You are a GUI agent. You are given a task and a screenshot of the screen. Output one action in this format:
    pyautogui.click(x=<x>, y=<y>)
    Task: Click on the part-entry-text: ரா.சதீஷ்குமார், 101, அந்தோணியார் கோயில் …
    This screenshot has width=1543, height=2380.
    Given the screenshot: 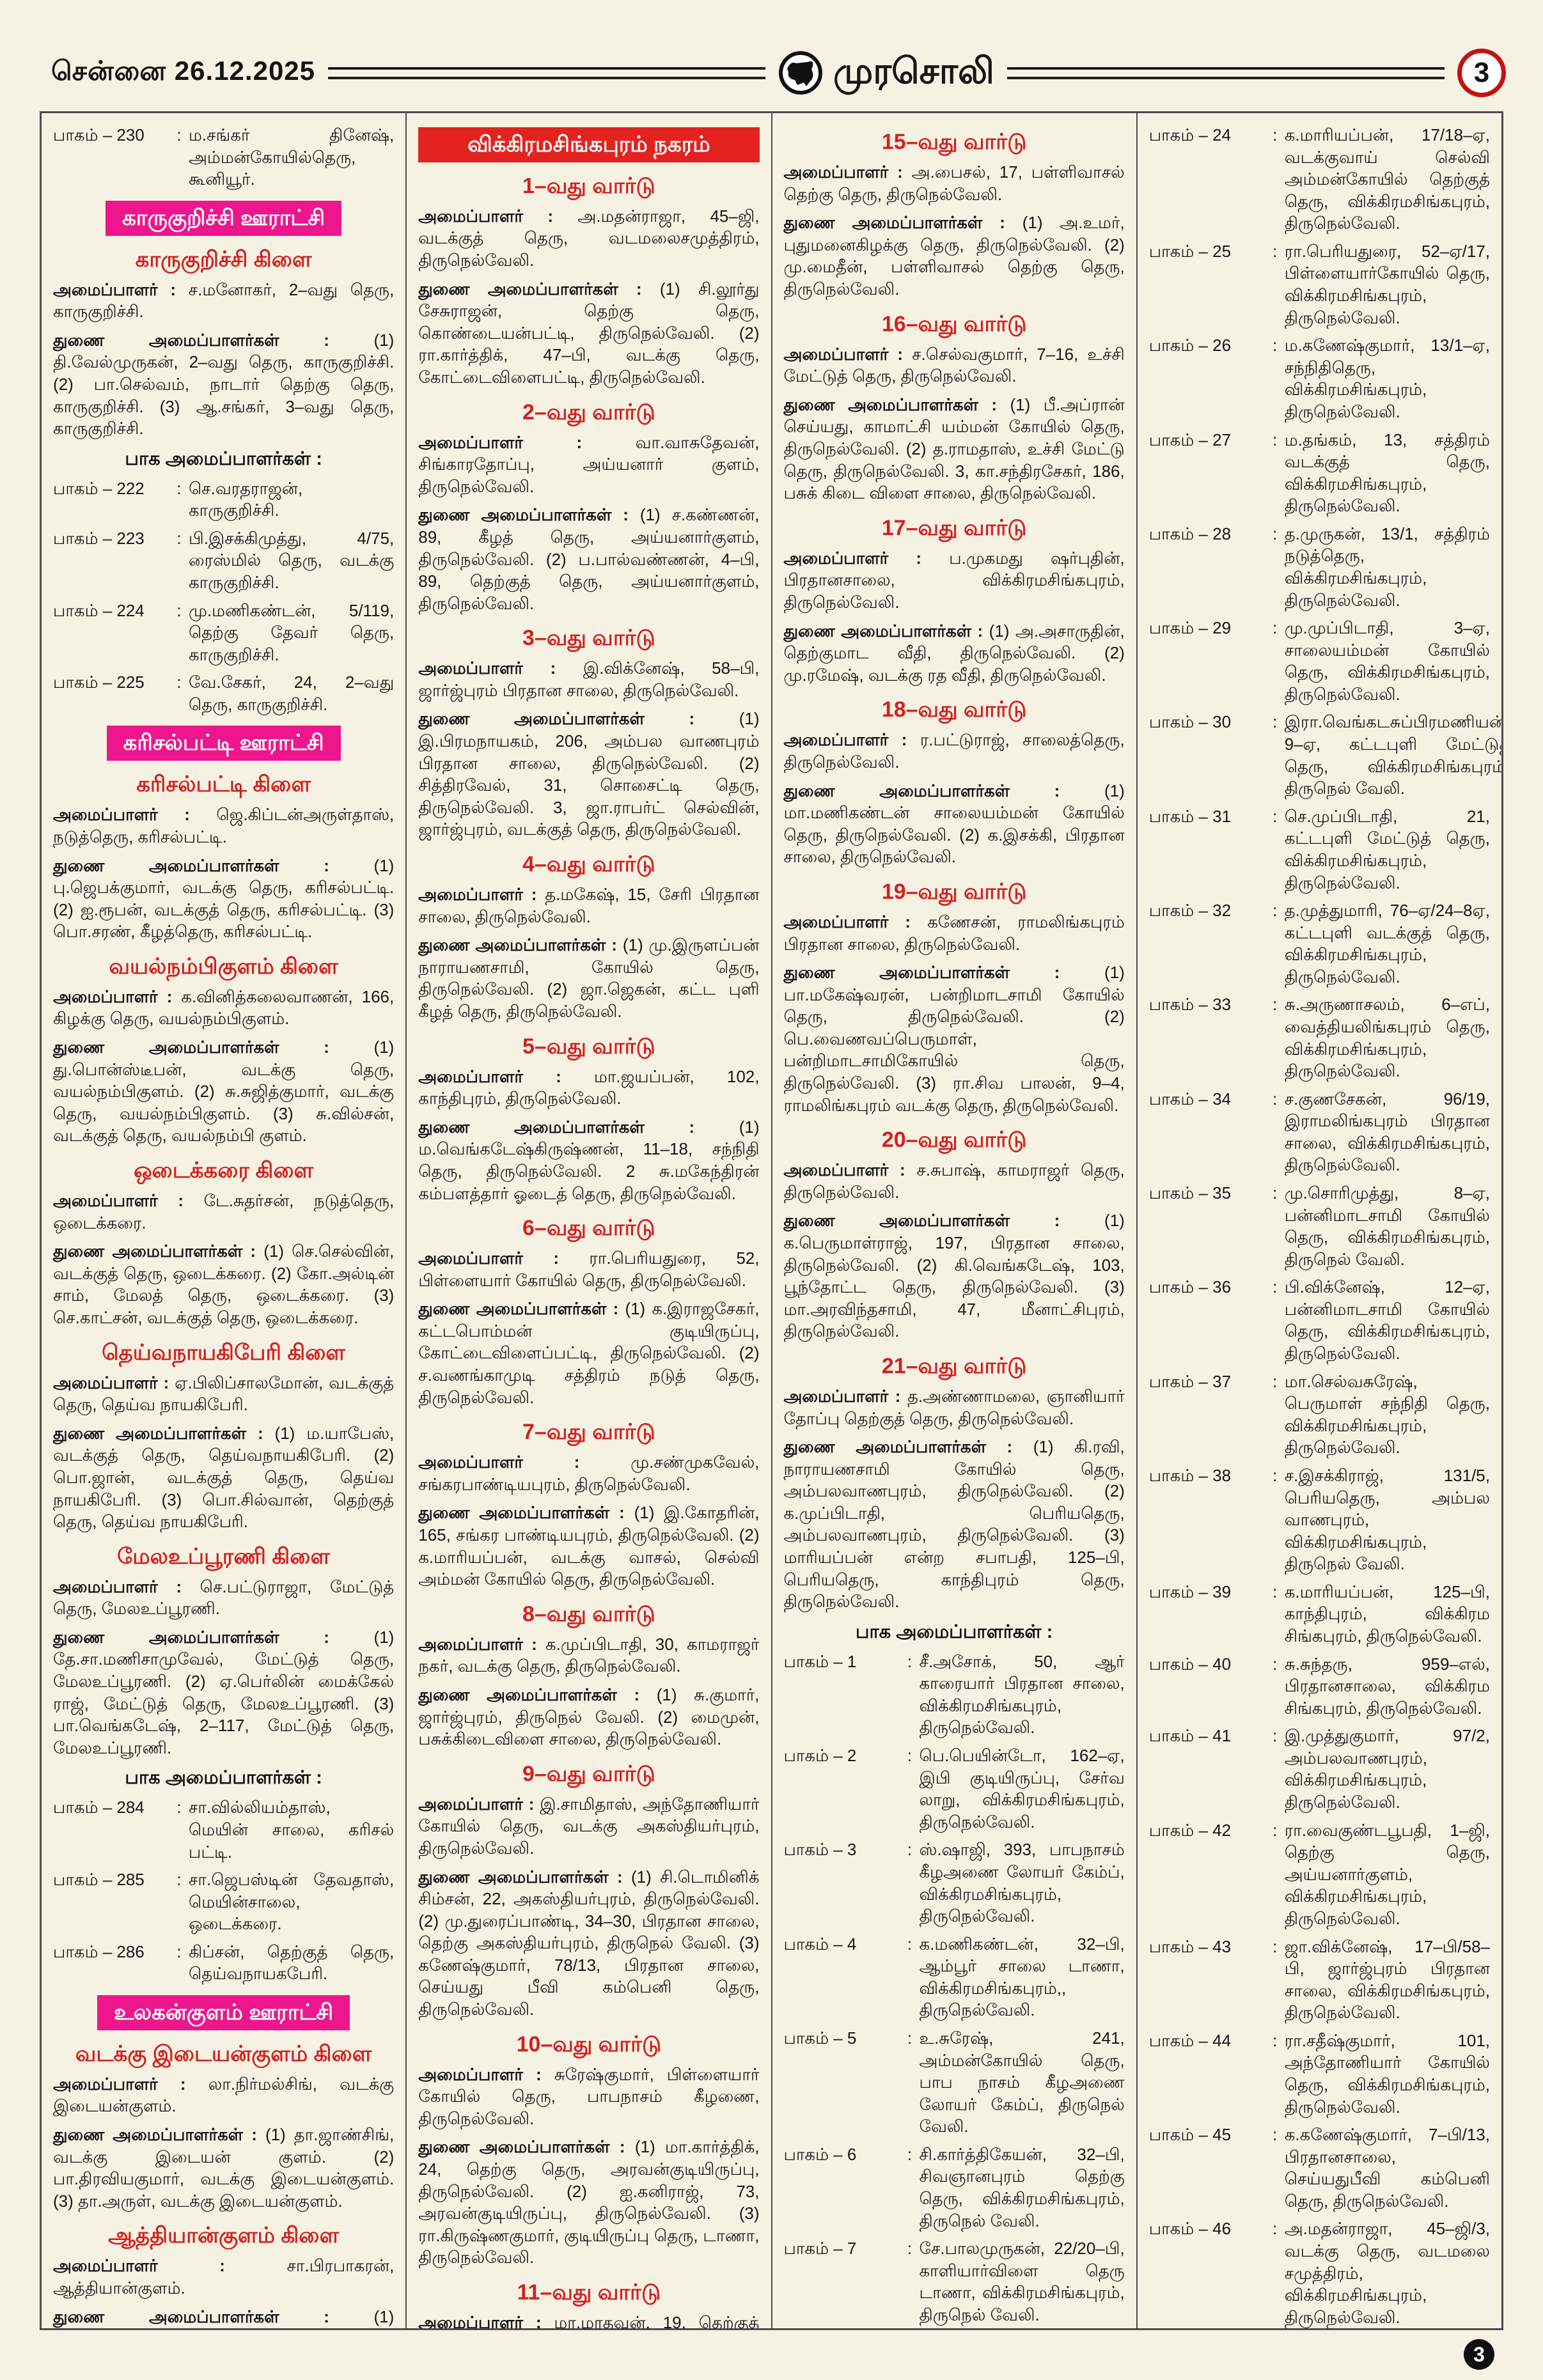 What is the action you would take?
    pyautogui.click(x=1387, y=2073)
    